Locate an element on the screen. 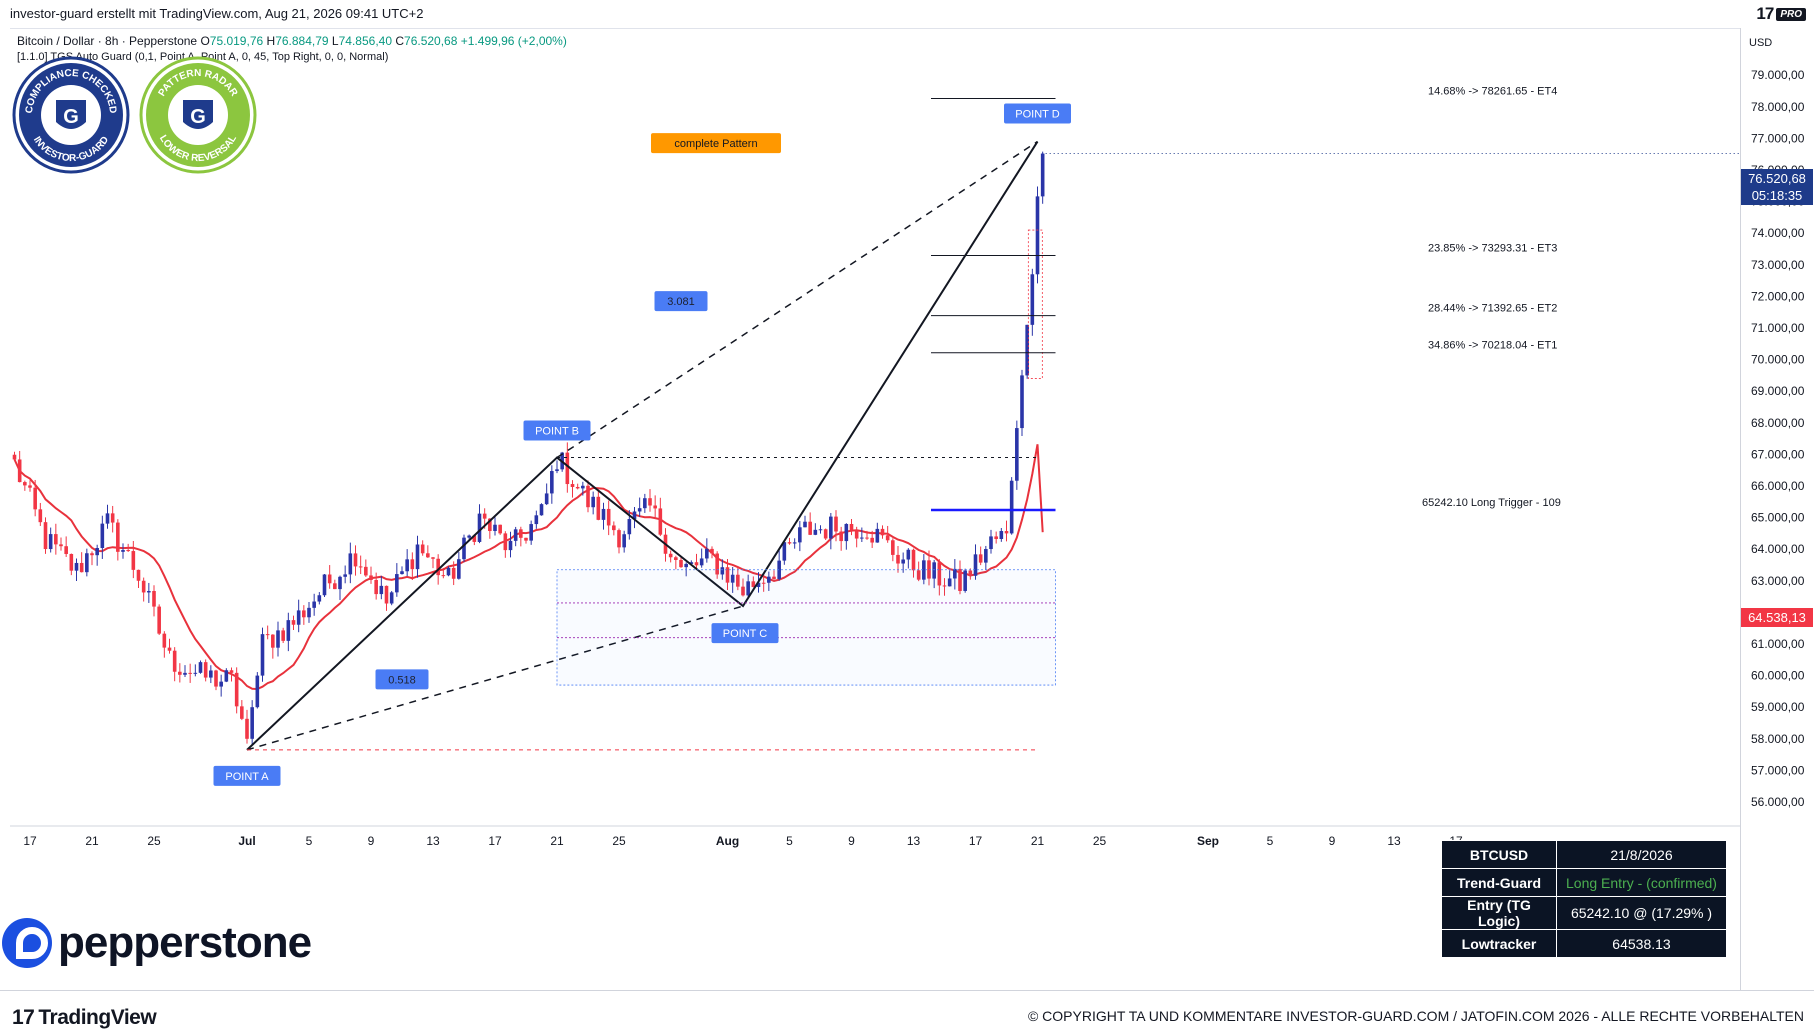  x-tick-label: Jul is located at coordinates (246, 841).